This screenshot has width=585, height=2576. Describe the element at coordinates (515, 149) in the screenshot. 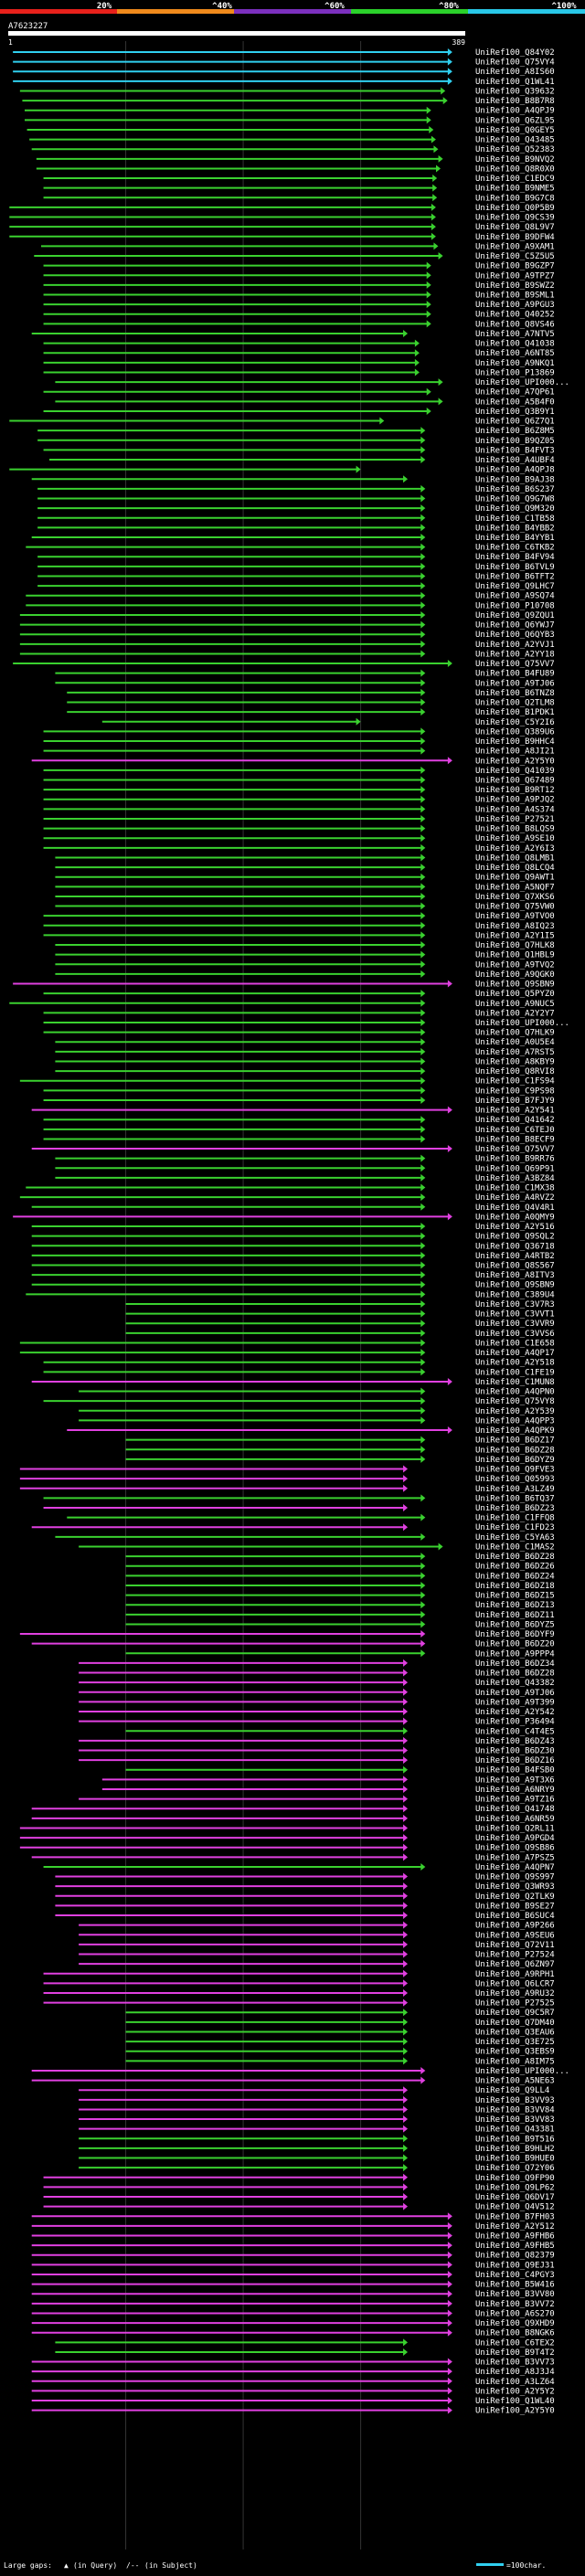

I see `hit-label: UniRef100_Q52383` at that location.